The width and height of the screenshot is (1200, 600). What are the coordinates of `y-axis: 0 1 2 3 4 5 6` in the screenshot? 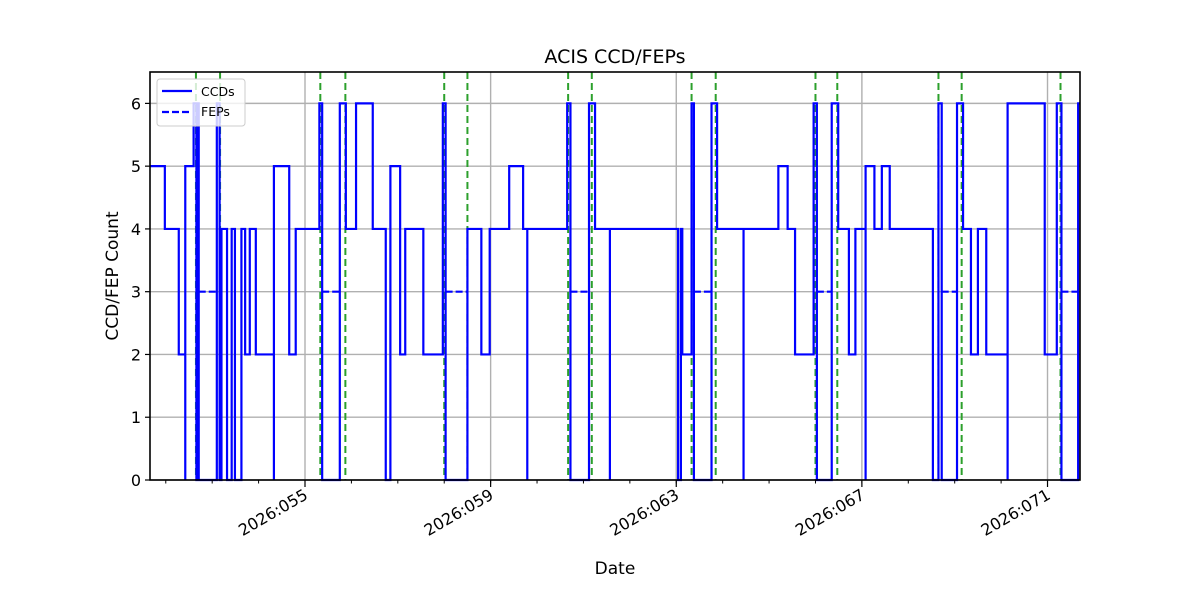 It's located at (140, 292).